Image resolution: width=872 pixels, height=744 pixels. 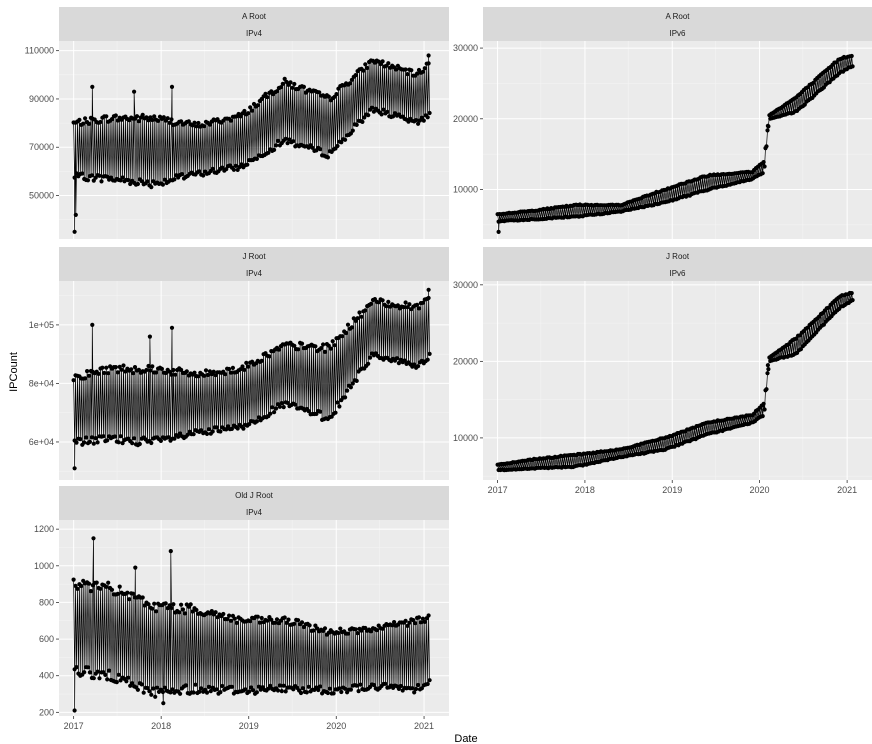 I want to click on x-tick-label: 2018, so click(x=585, y=490).